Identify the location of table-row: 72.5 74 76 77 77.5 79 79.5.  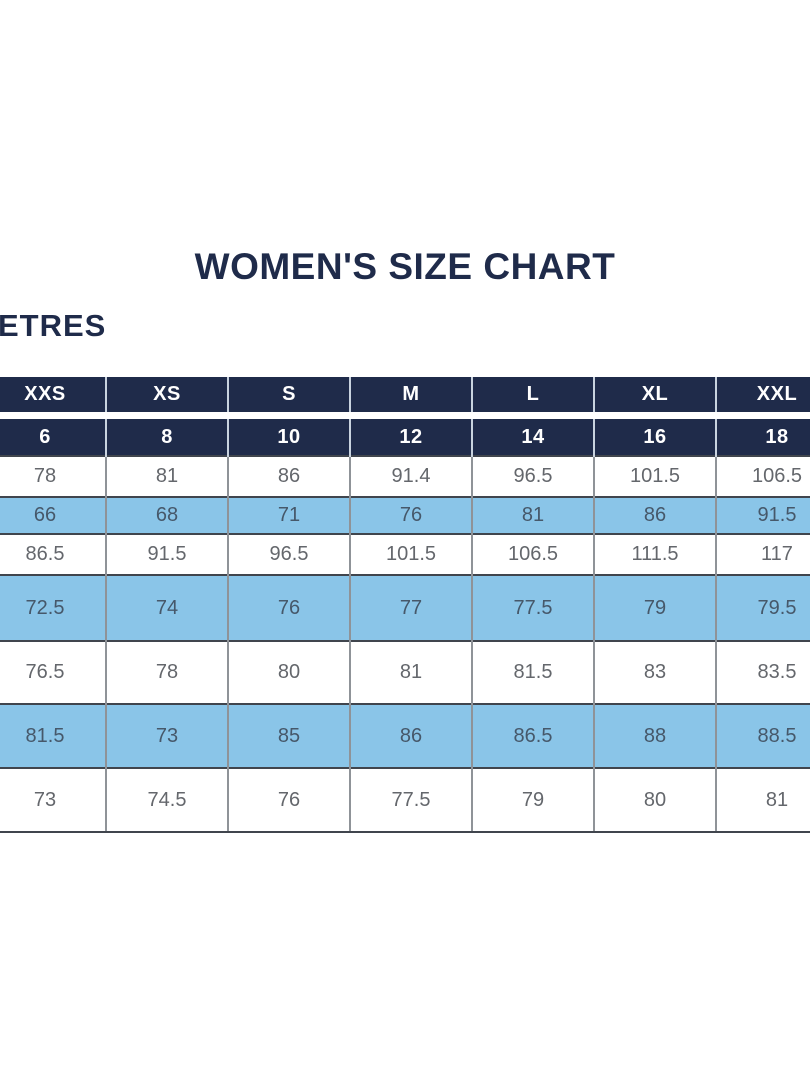
(405, 607).